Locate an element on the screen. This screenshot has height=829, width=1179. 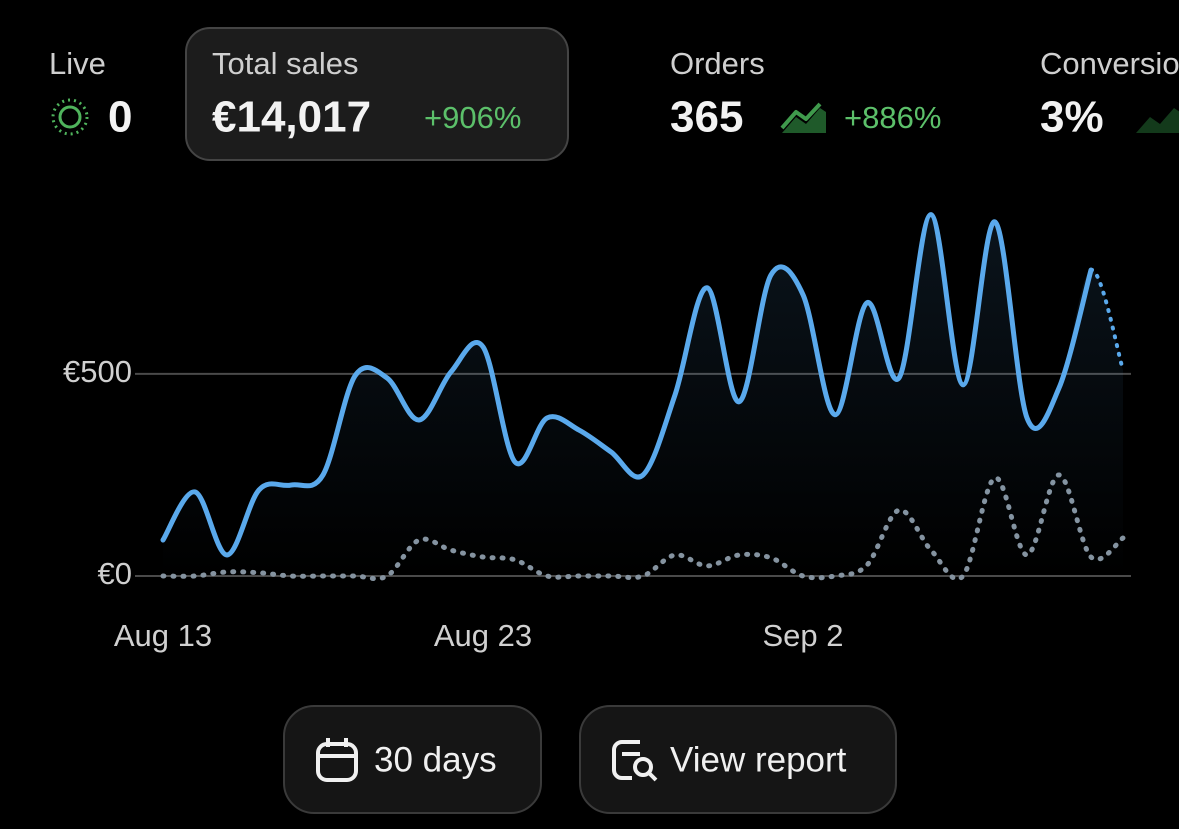
button-label: View report is located at coordinates (758, 759).